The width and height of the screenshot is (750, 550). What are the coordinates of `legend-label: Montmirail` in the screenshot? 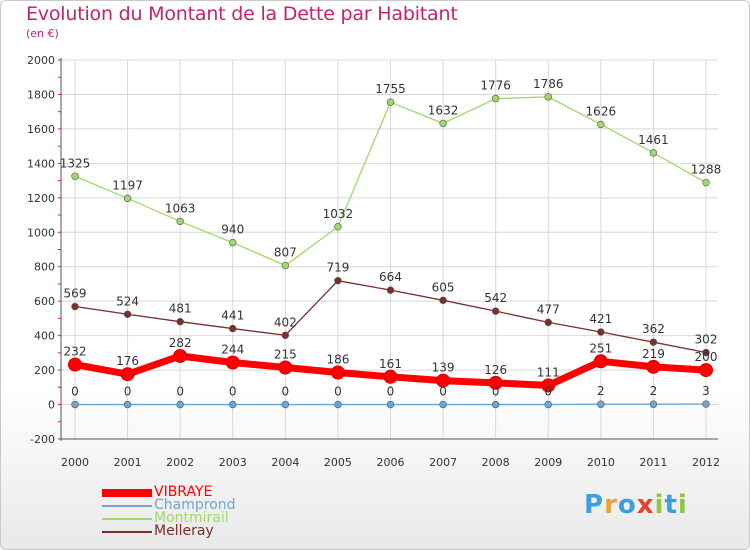 It's located at (191, 518).